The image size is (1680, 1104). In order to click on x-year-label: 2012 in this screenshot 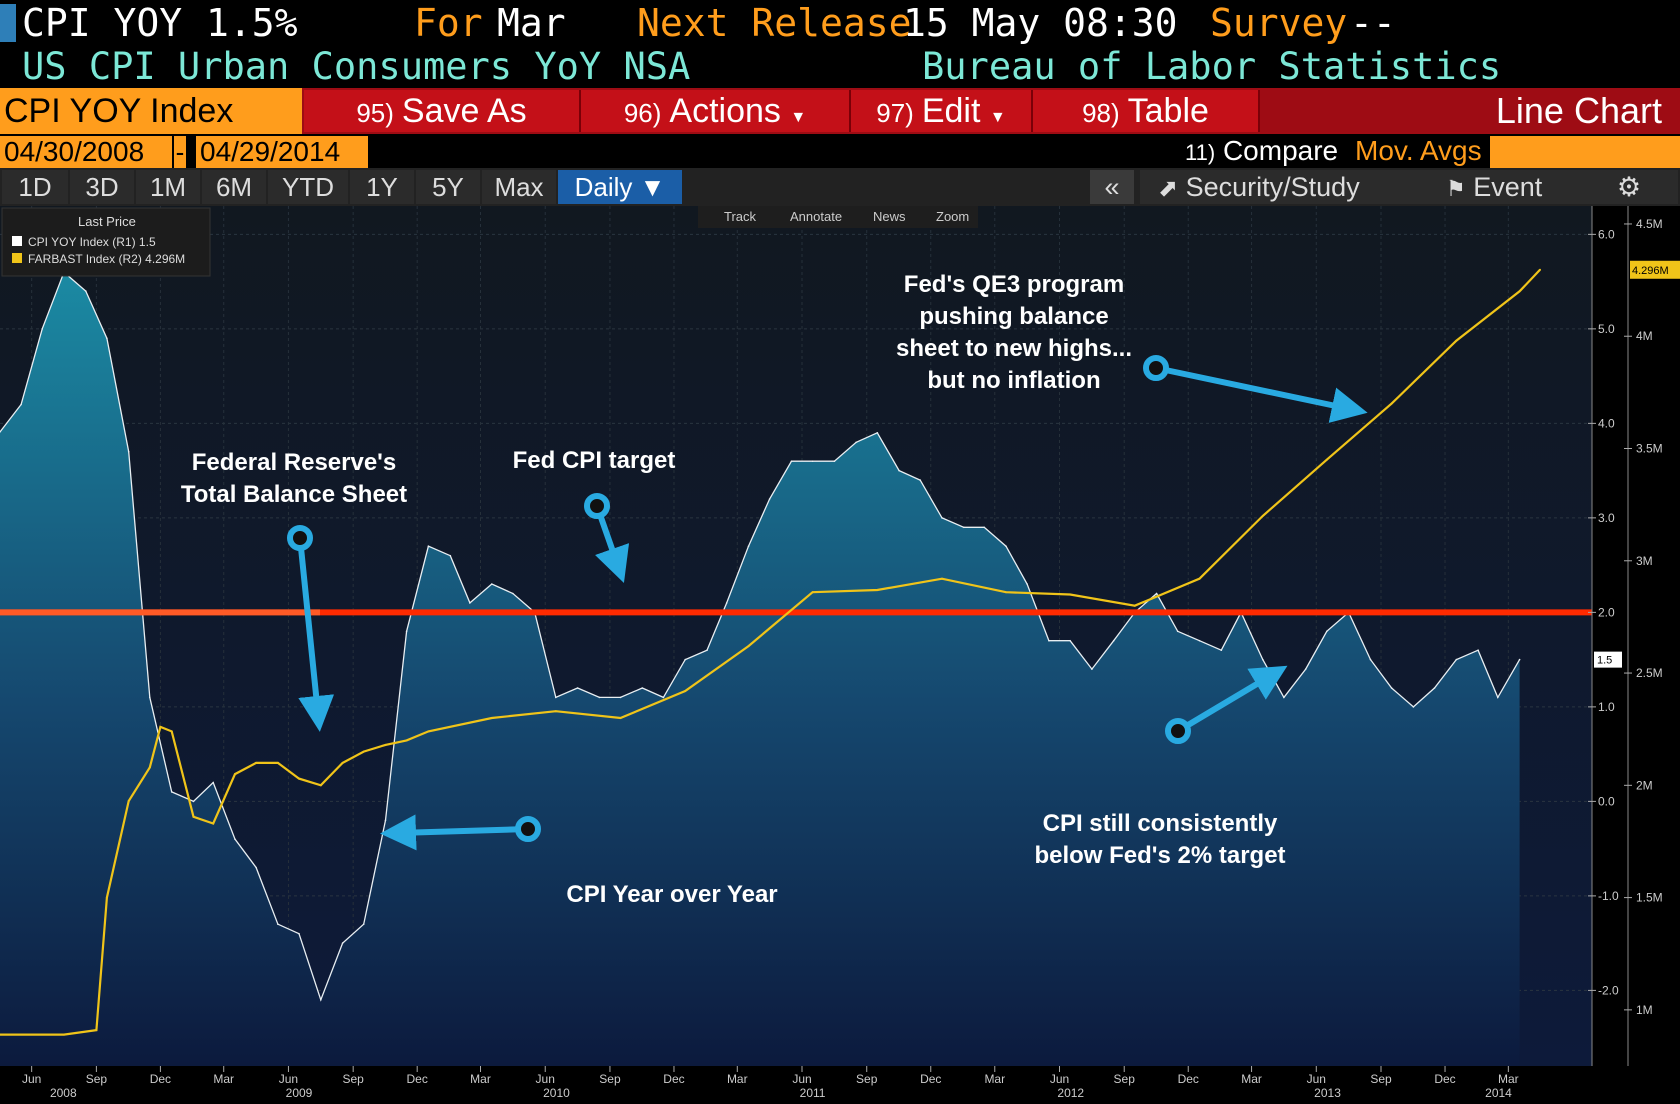, I will do `click(1070, 1093)`.